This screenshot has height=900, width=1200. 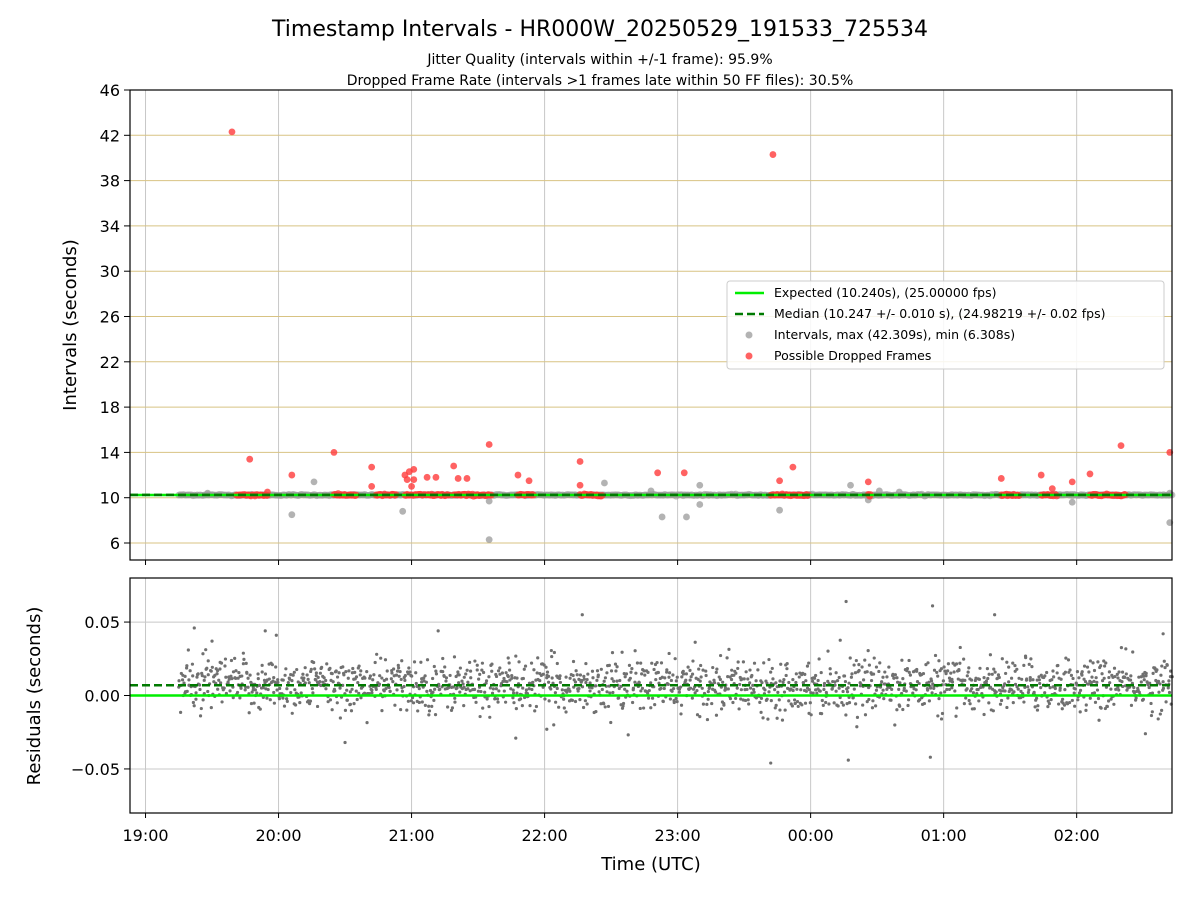 I want to click on legend-dropped-swatch, so click(x=749, y=356).